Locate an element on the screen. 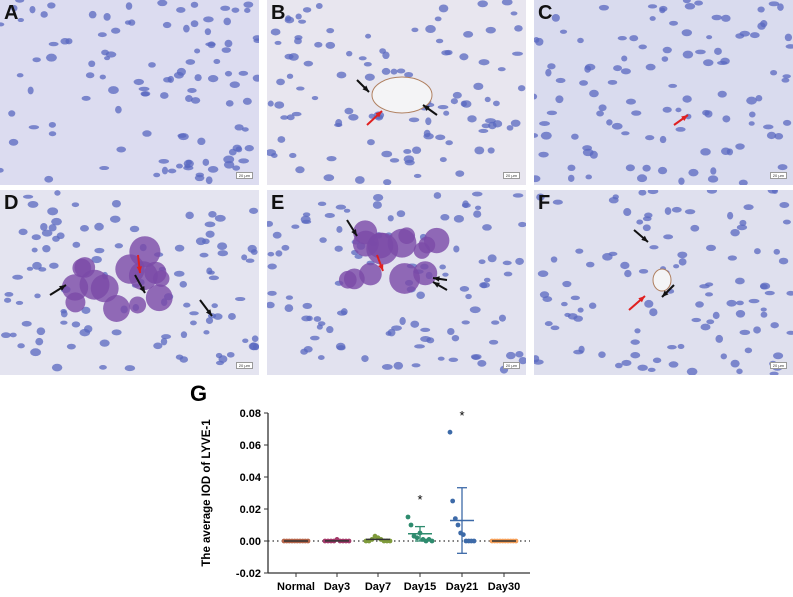 The height and width of the screenshot is (597, 793). red-arrow-icon-head is located at coordinates (139, 269).